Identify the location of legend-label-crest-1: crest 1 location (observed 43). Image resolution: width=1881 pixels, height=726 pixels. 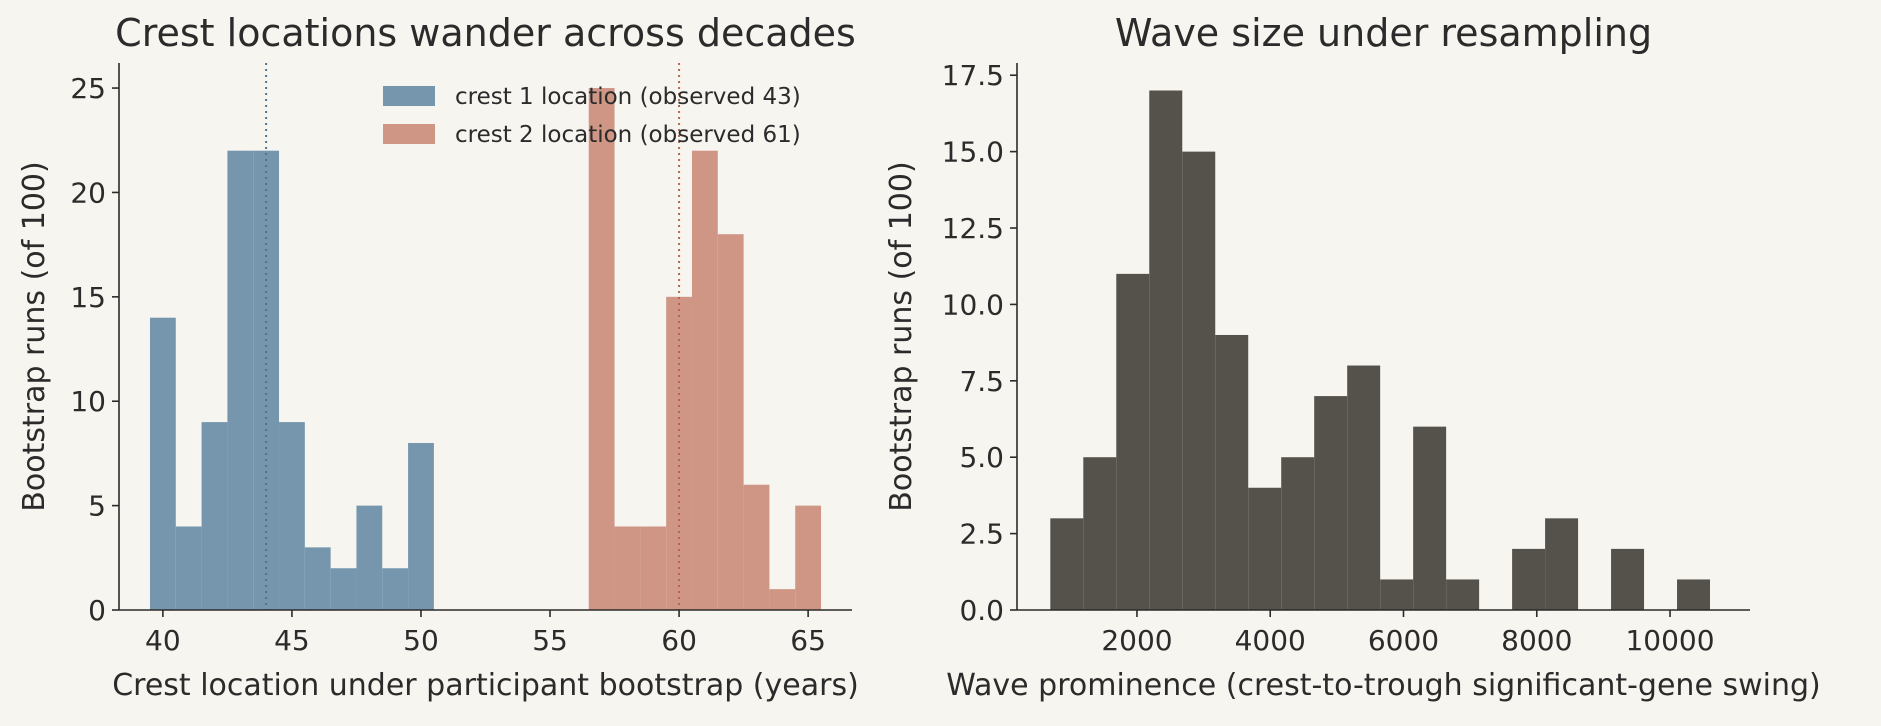
(628, 97).